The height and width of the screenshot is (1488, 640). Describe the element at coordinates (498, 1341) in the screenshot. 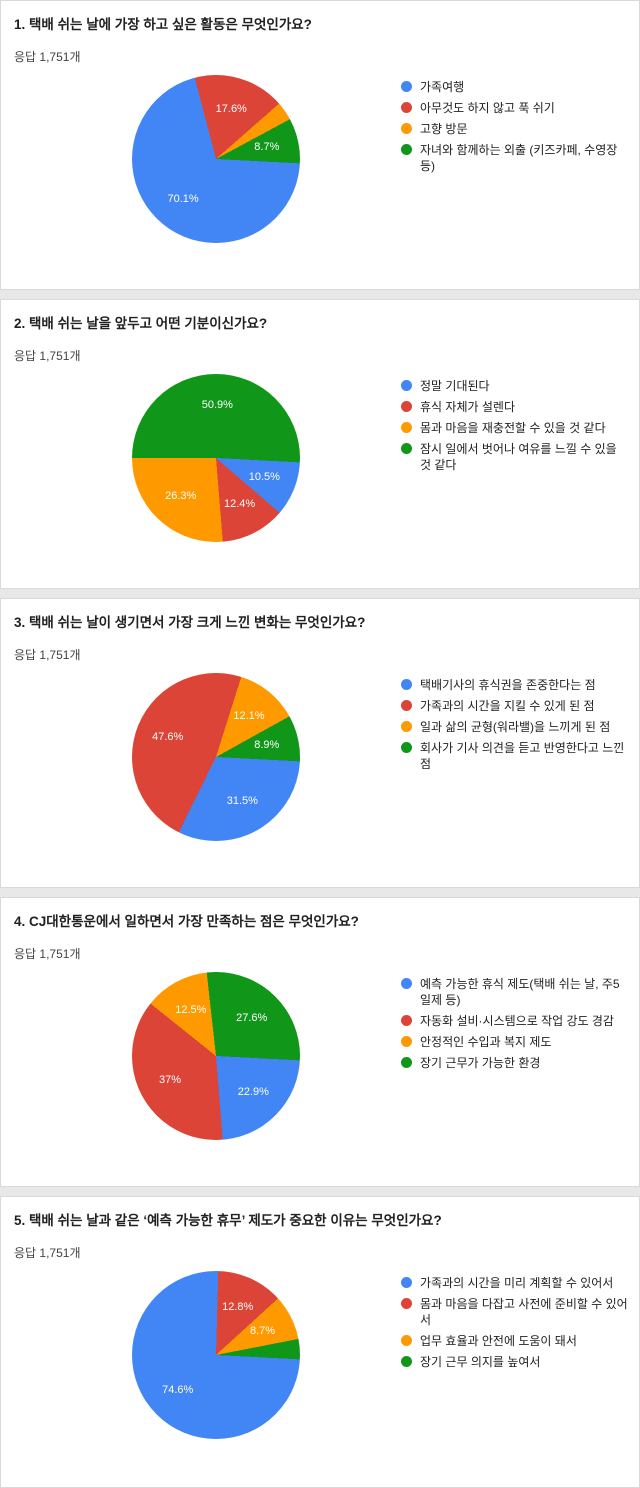

I see `legend-label: 업무 효율과 안전에 도움이 돼서` at that location.